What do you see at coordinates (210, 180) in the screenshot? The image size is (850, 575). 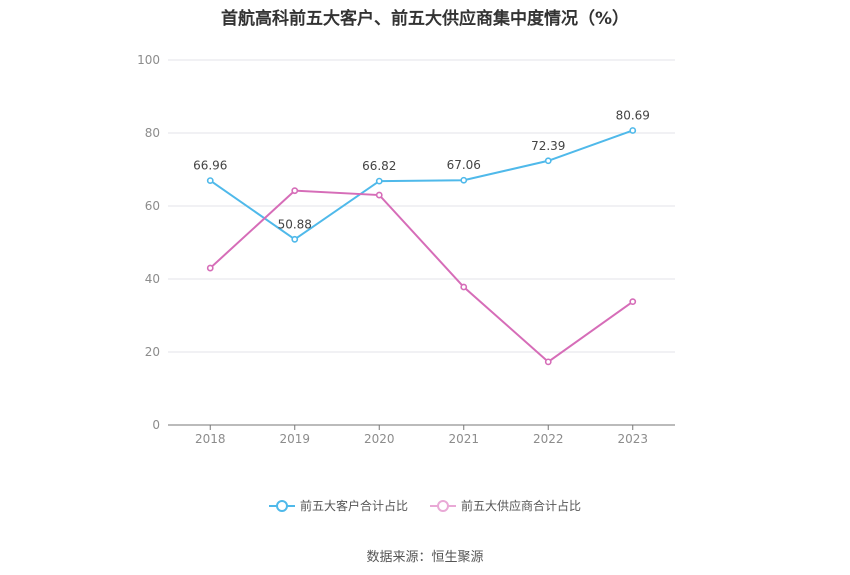 I see `series-0-point-2018` at bounding box center [210, 180].